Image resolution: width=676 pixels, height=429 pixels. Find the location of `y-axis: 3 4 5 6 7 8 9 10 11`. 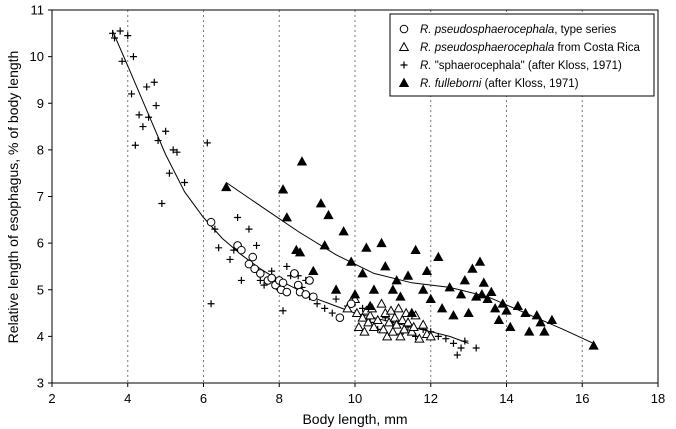

y-axis: 3 4 5 6 7 8 9 10 11 is located at coordinates (41, 197).